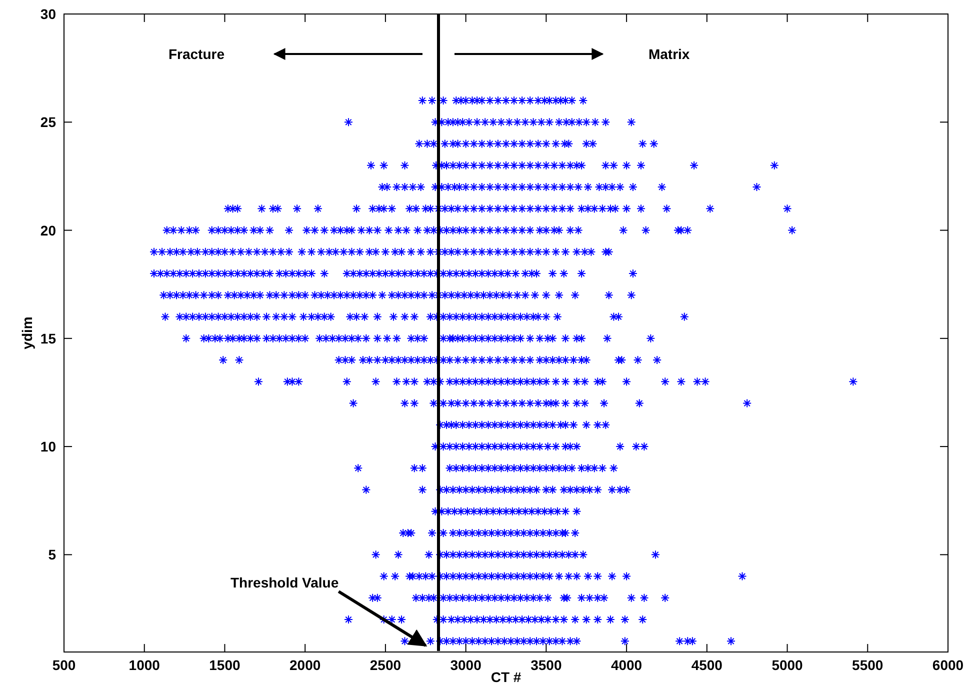 Image resolution: width=971 pixels, height=696 pixels. I want to click on y-axis-title: ydim, so click(27, 333).